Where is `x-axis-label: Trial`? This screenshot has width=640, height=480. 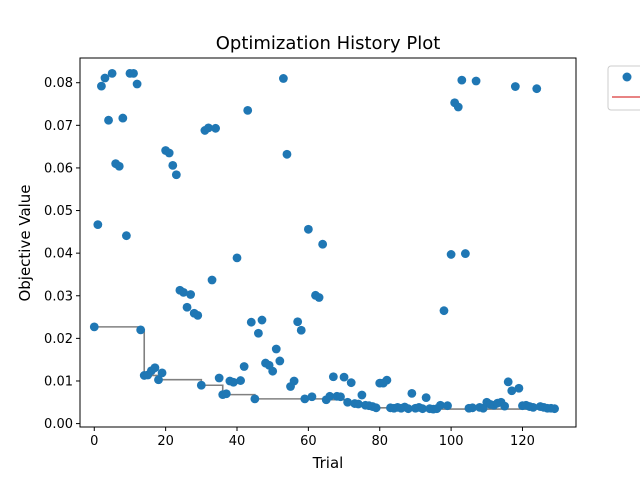 x-axis-label: Trial is located at coordinates (328, 463).